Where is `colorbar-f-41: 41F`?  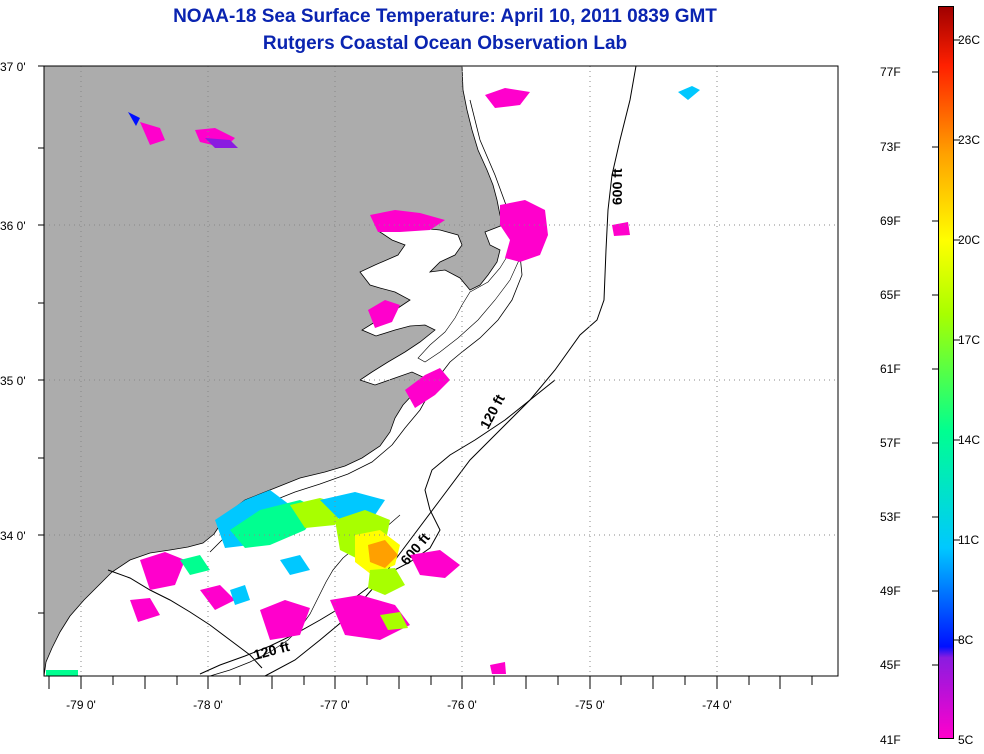 colorbar-f-41: 41F is located at coordinates (890, 740).